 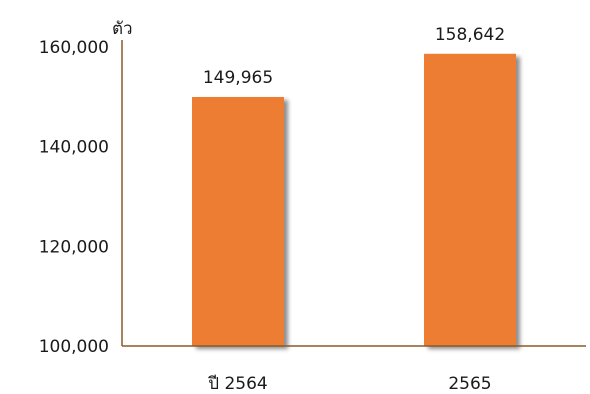 I want to click on data-label-1: 149,965, so click(x=238, y=78).